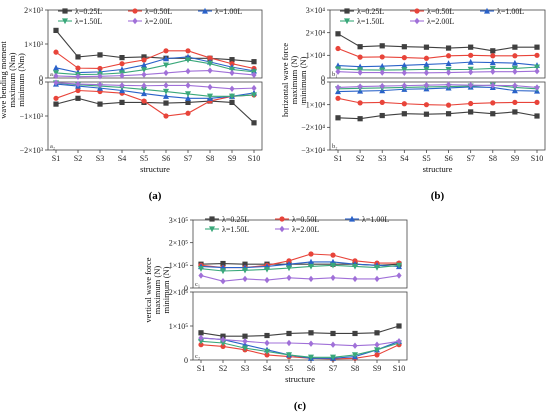 The height and width of the screenshot is (415, 550). What do you see at coordinates (300, 278) in the screenshot?
I see `series-line-2.00L` at bounding box center [300, 278].